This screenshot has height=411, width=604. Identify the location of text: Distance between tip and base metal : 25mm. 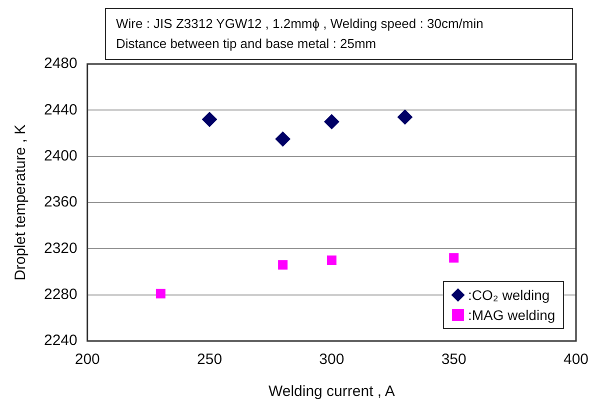
(247, 44).